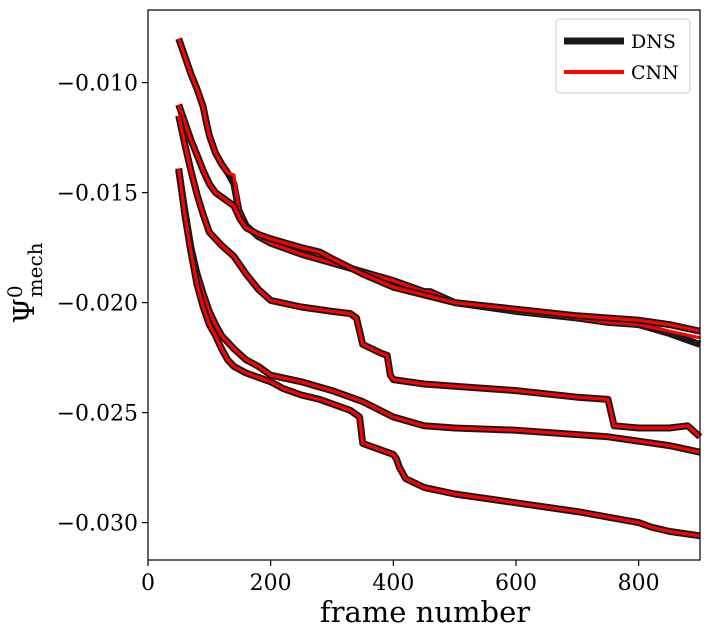 The image size is (709, 630). Describe the element at coordinates (653, 42) in the screenshot. I see `legend-dns-label: DNS` at that location.